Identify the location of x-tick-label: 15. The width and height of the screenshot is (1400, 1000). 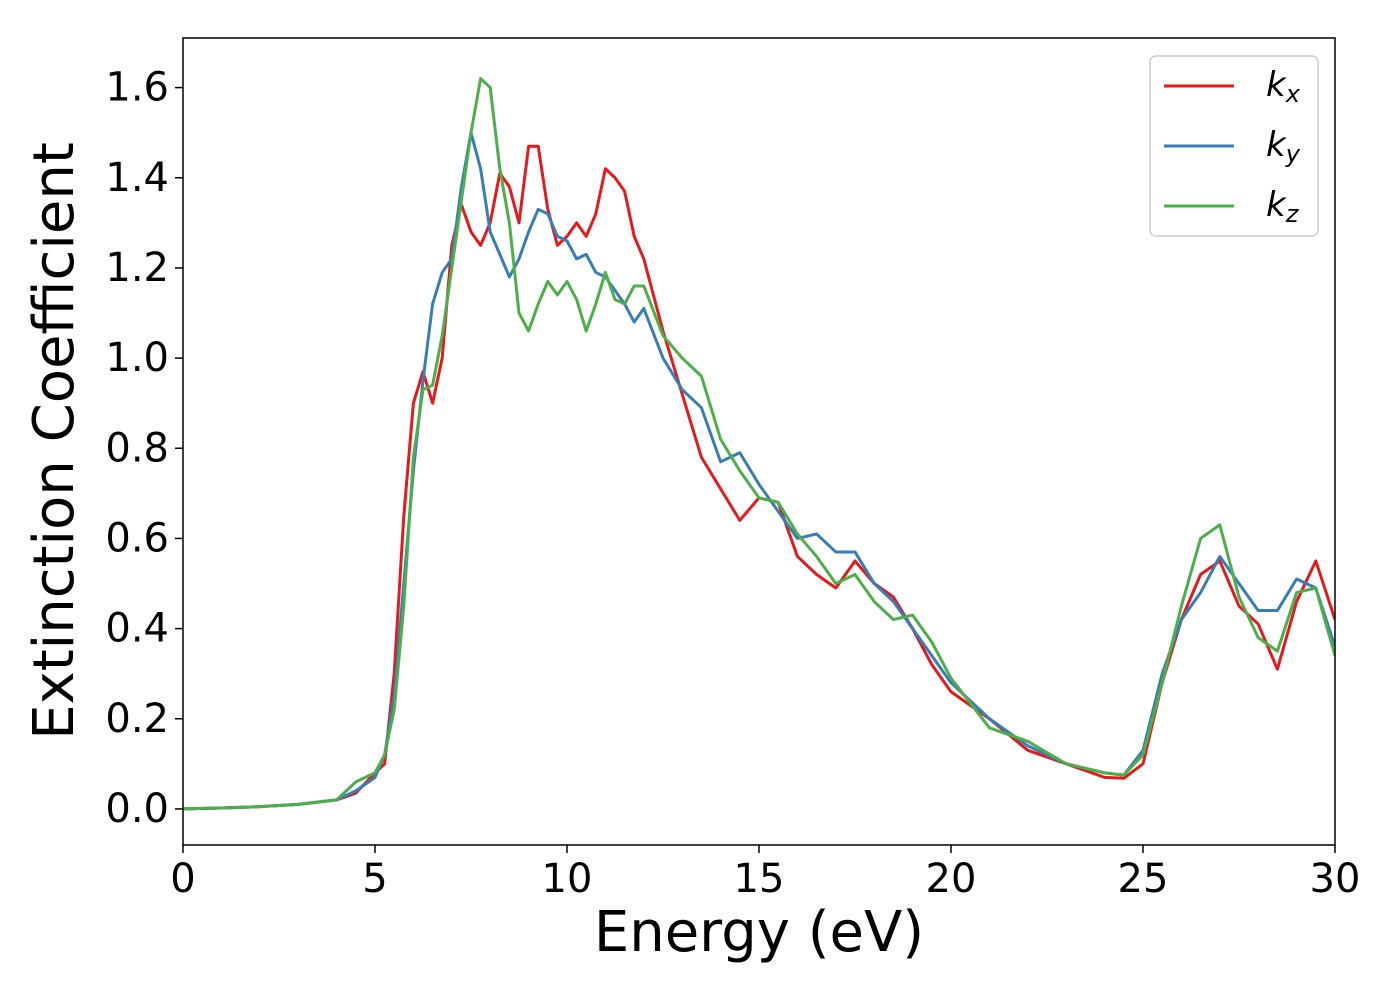
(759, 879).